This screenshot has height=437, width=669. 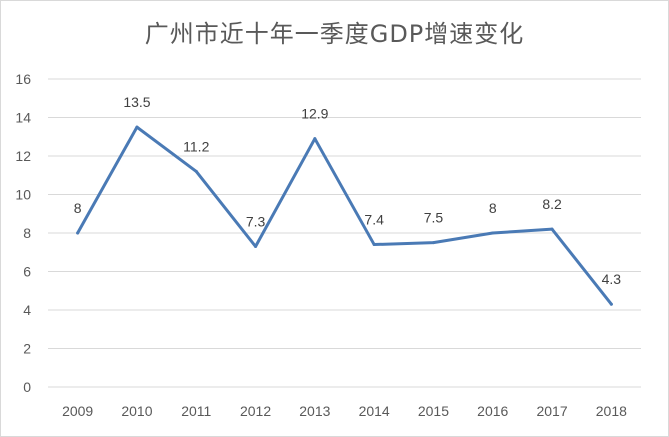 I want to click on data-point-2012, so click(x=256, y=246).